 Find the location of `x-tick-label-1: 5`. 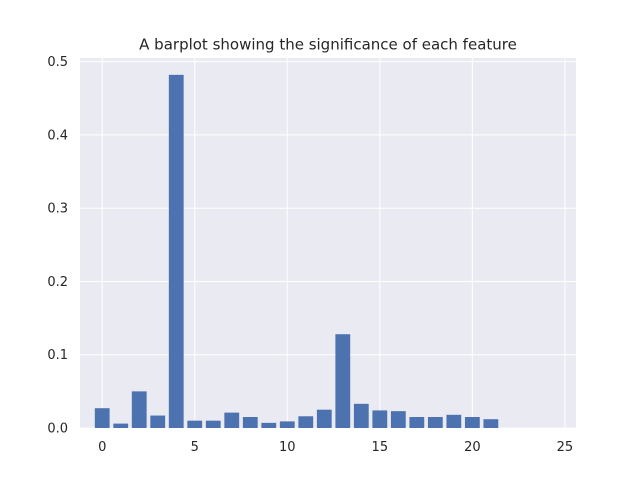

x-tick-label-1: 5 is located at coordinates (195, 447).